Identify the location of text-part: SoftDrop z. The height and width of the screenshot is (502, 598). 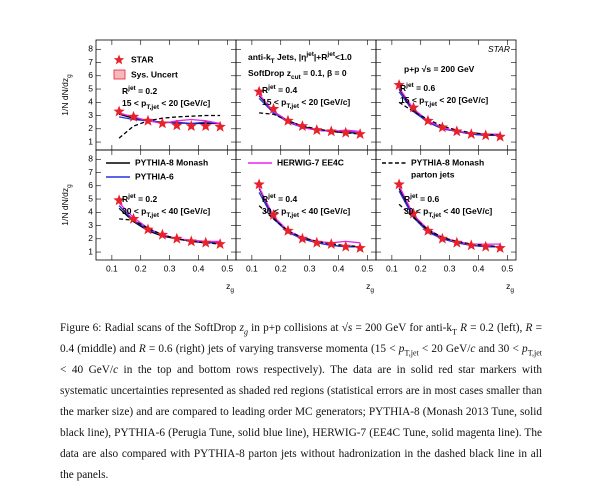
(269, 73).